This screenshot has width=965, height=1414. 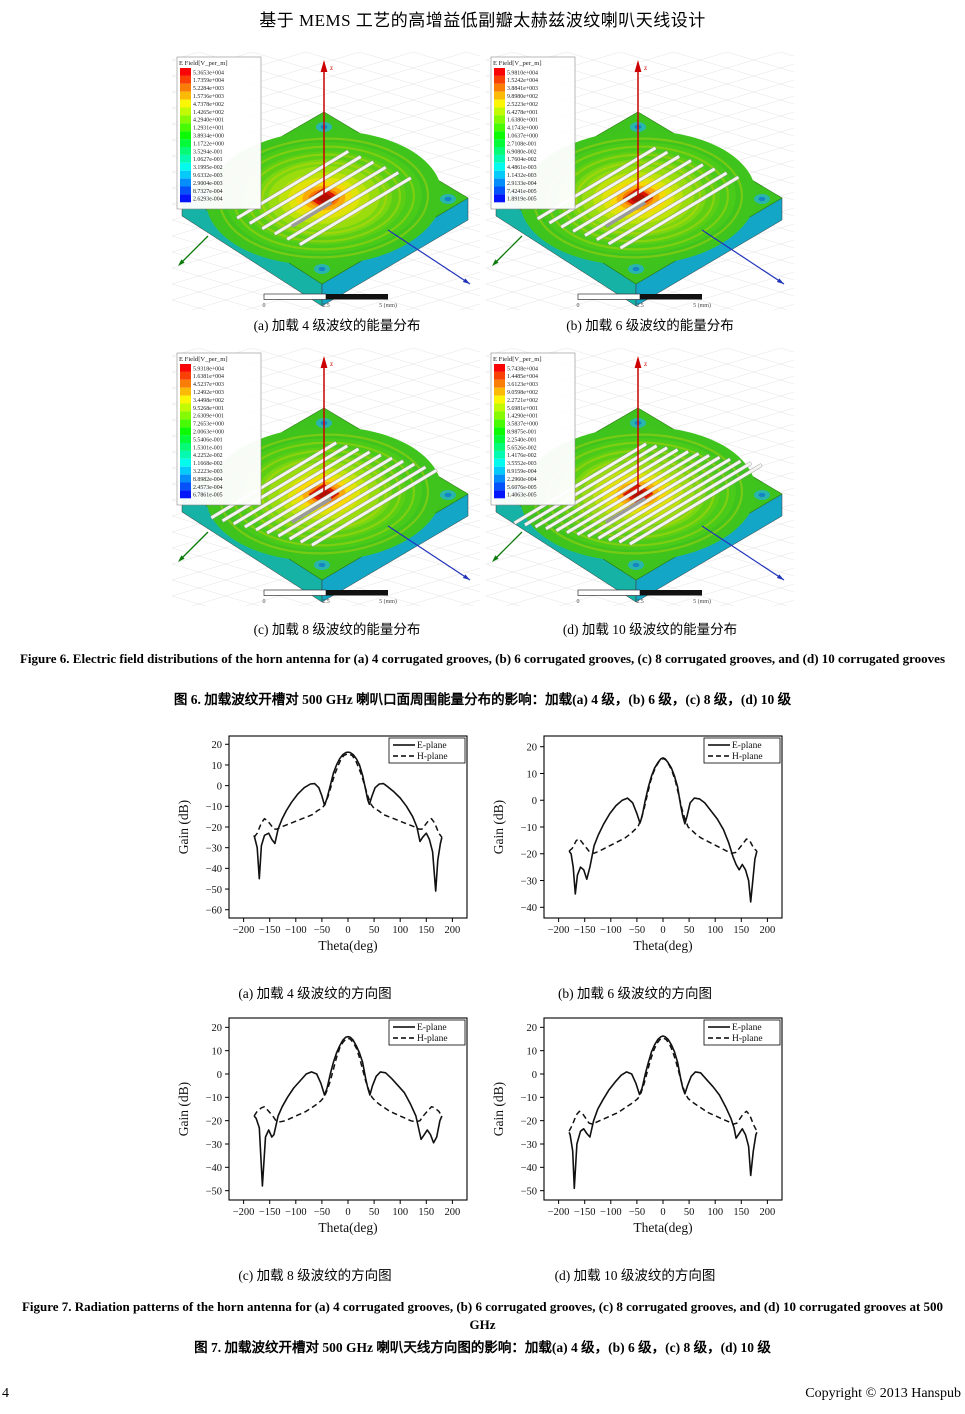 I want to click on svg-text: 1.0627e-001, so click(x=208, y=160).